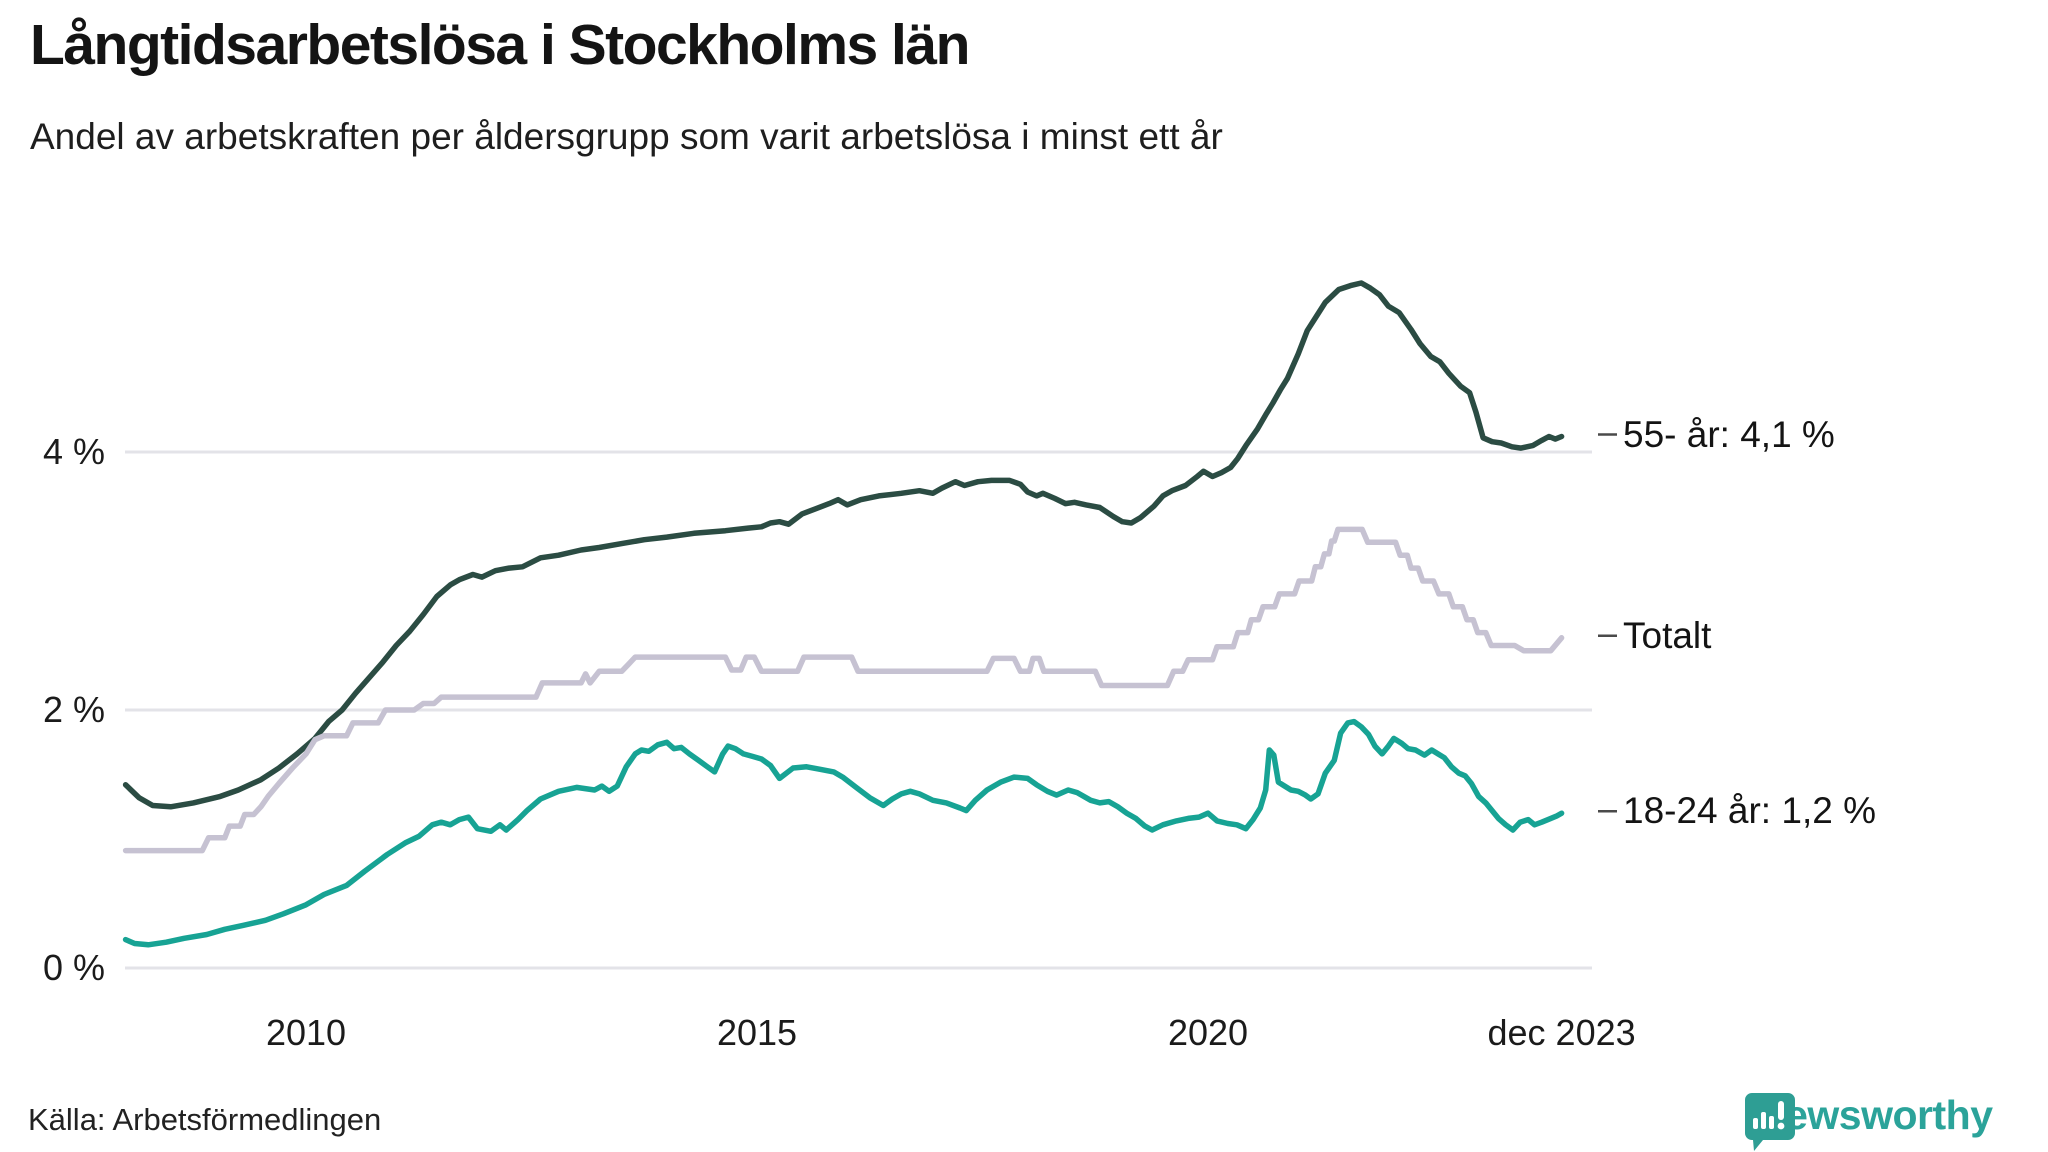 The image size is (2048, 1152). What do you see at coordinates (73, 451) in the screenshot?
I see `y-tick-4: 4 %` at bounding box center [73, 451].